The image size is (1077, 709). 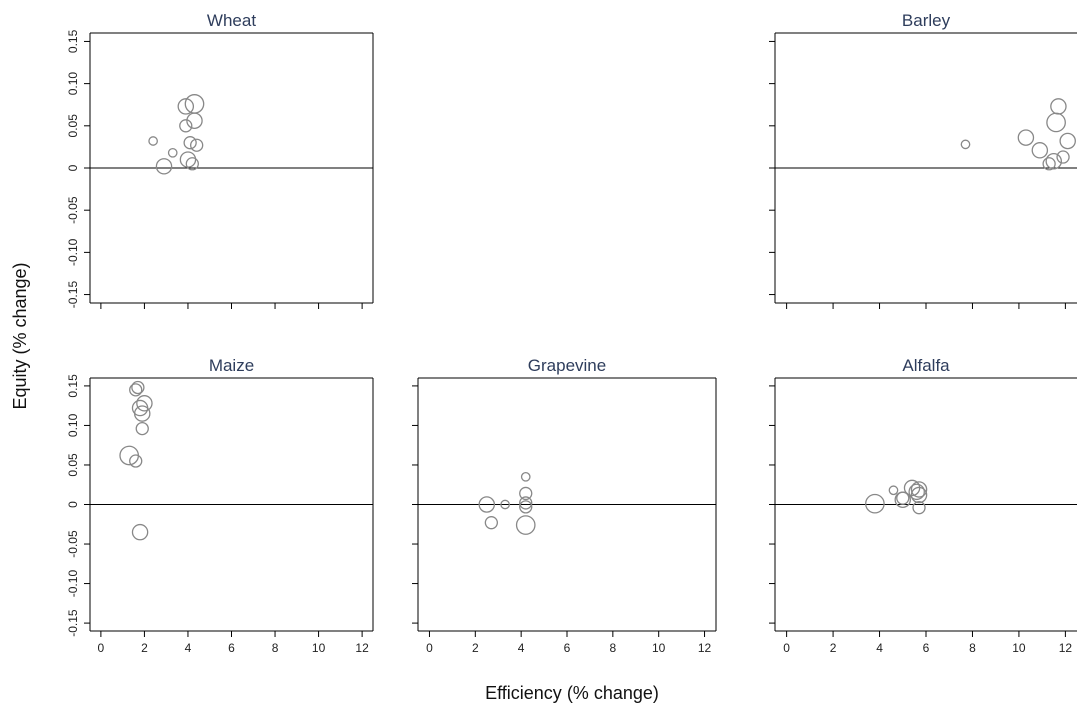 What do you see at coordinates (923, 160) in the screenshot?
I see `panel-barley: Barley` at bounding box center [923, 160].